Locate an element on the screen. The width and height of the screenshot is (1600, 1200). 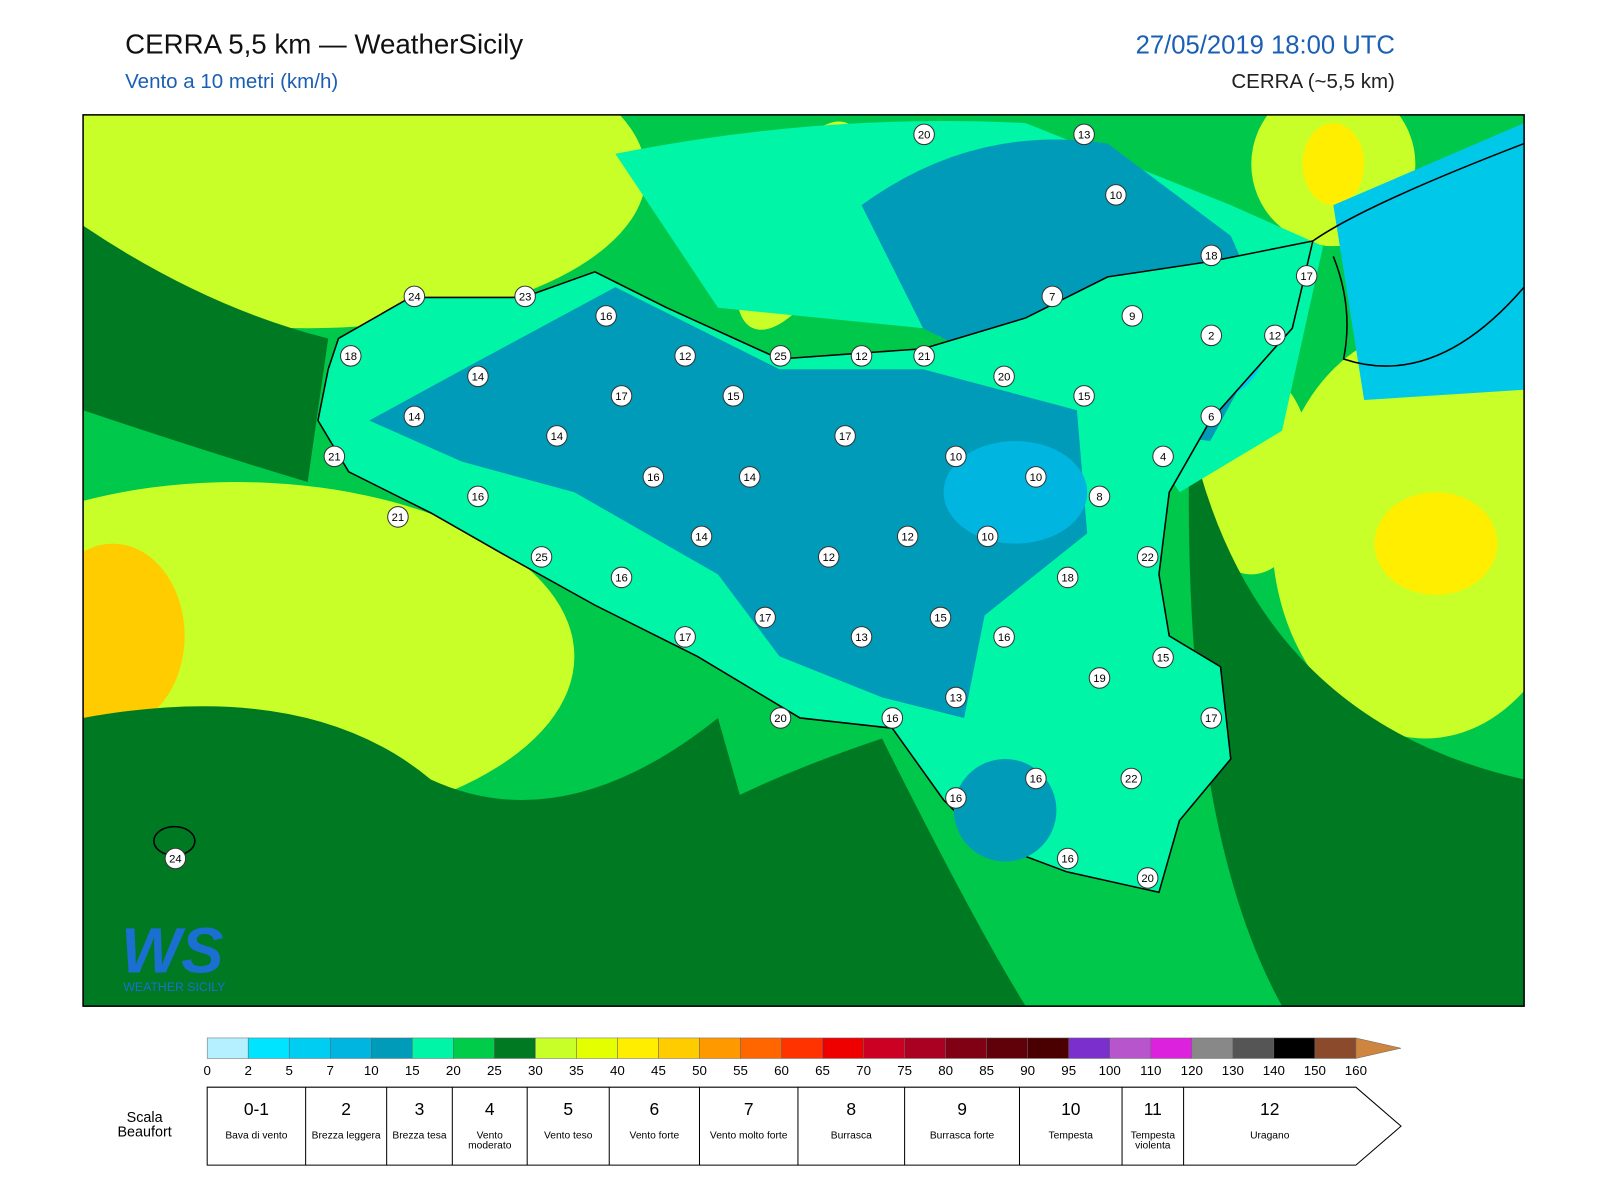
station-value: 4 is located at coordinates (1163, 458).